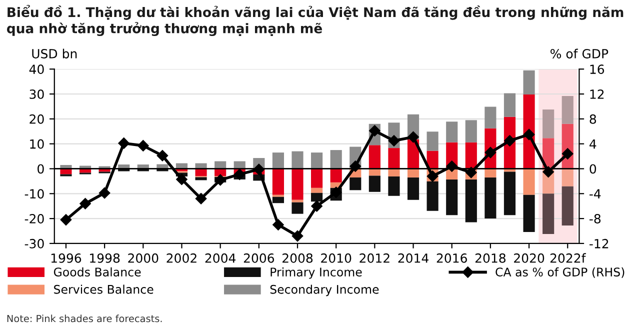  Describe the element at coordinates (324, 290) in the screenshot. I see `legend-label: Secondary Income` at that location.